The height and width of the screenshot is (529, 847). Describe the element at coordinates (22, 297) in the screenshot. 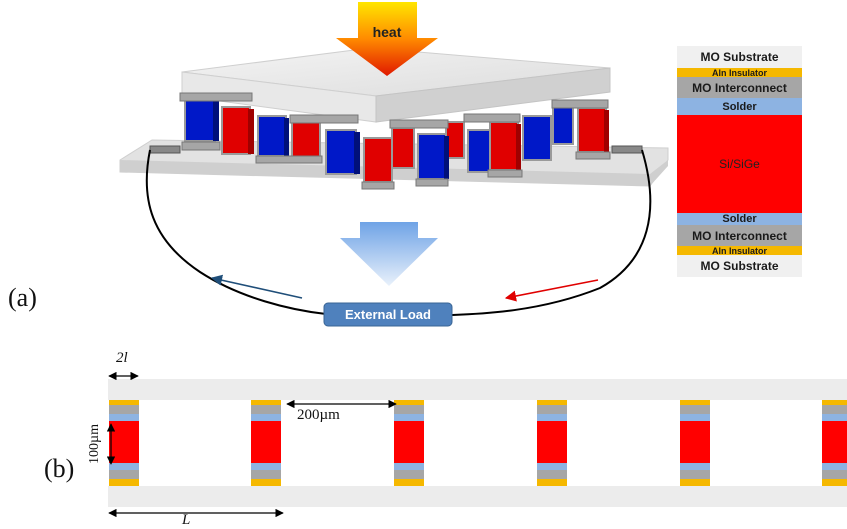

I see `panel-a-label: (a)` at that location.